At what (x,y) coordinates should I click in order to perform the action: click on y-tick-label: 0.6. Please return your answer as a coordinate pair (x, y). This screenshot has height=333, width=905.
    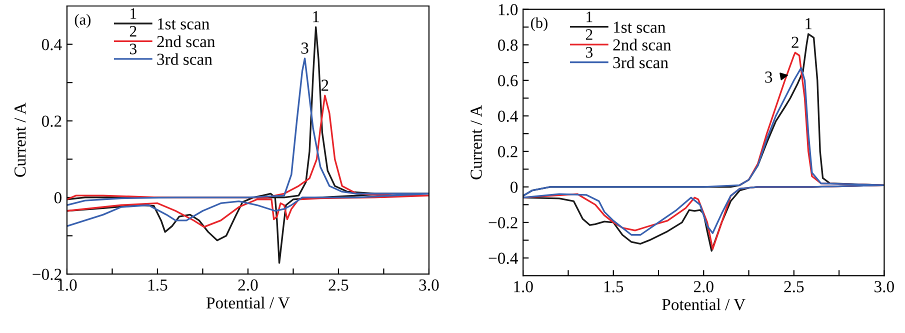
    Looking at the image, I should click on (508, 80).